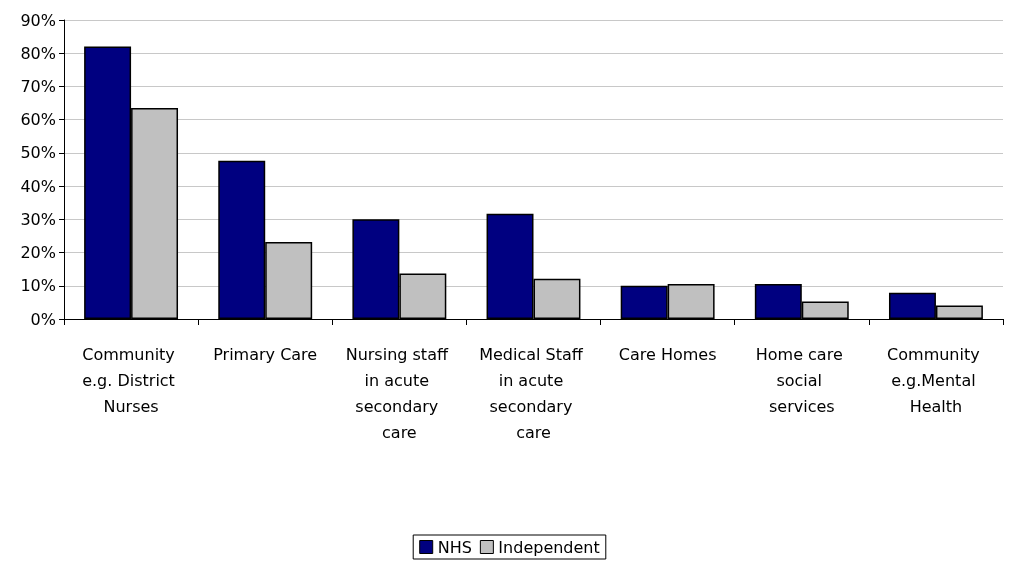 Image resolution: width=1019 pixels, height=561 pixels. Describe the element at coordinates (43, 319) in the screenshot. I see `y-tick-label: 0%` at that location.